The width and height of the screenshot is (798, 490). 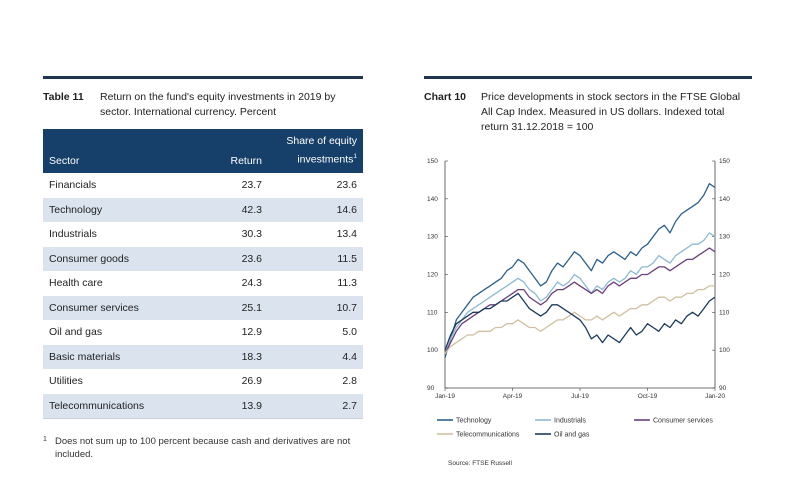 What do you see at coordinates (432, 312) in the screenshot?
I see `y-tick-label-left: 110` at bounding box center [432, 312].